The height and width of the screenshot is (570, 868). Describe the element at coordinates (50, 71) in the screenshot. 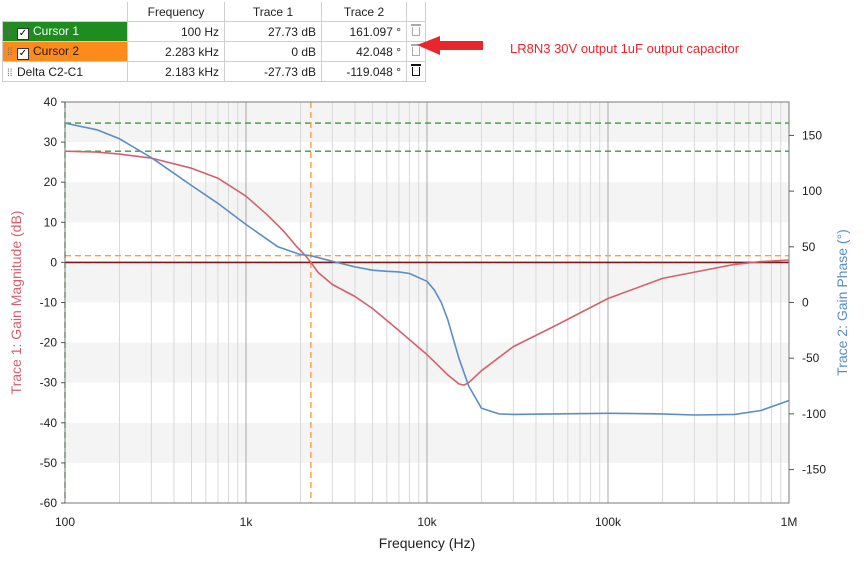

I see `delta-label: Delta C2-C1` at that location.